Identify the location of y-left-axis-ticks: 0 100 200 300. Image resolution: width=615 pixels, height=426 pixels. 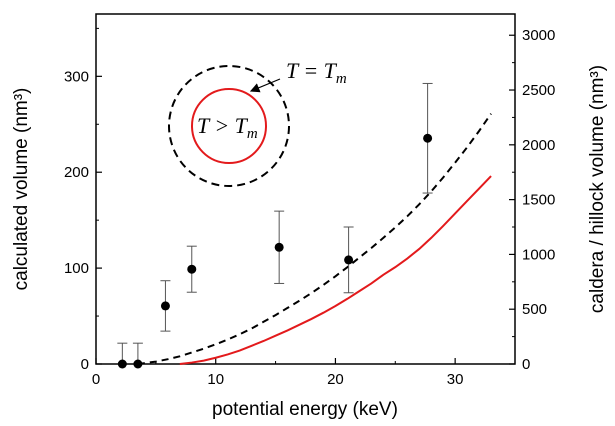
(83, 200).